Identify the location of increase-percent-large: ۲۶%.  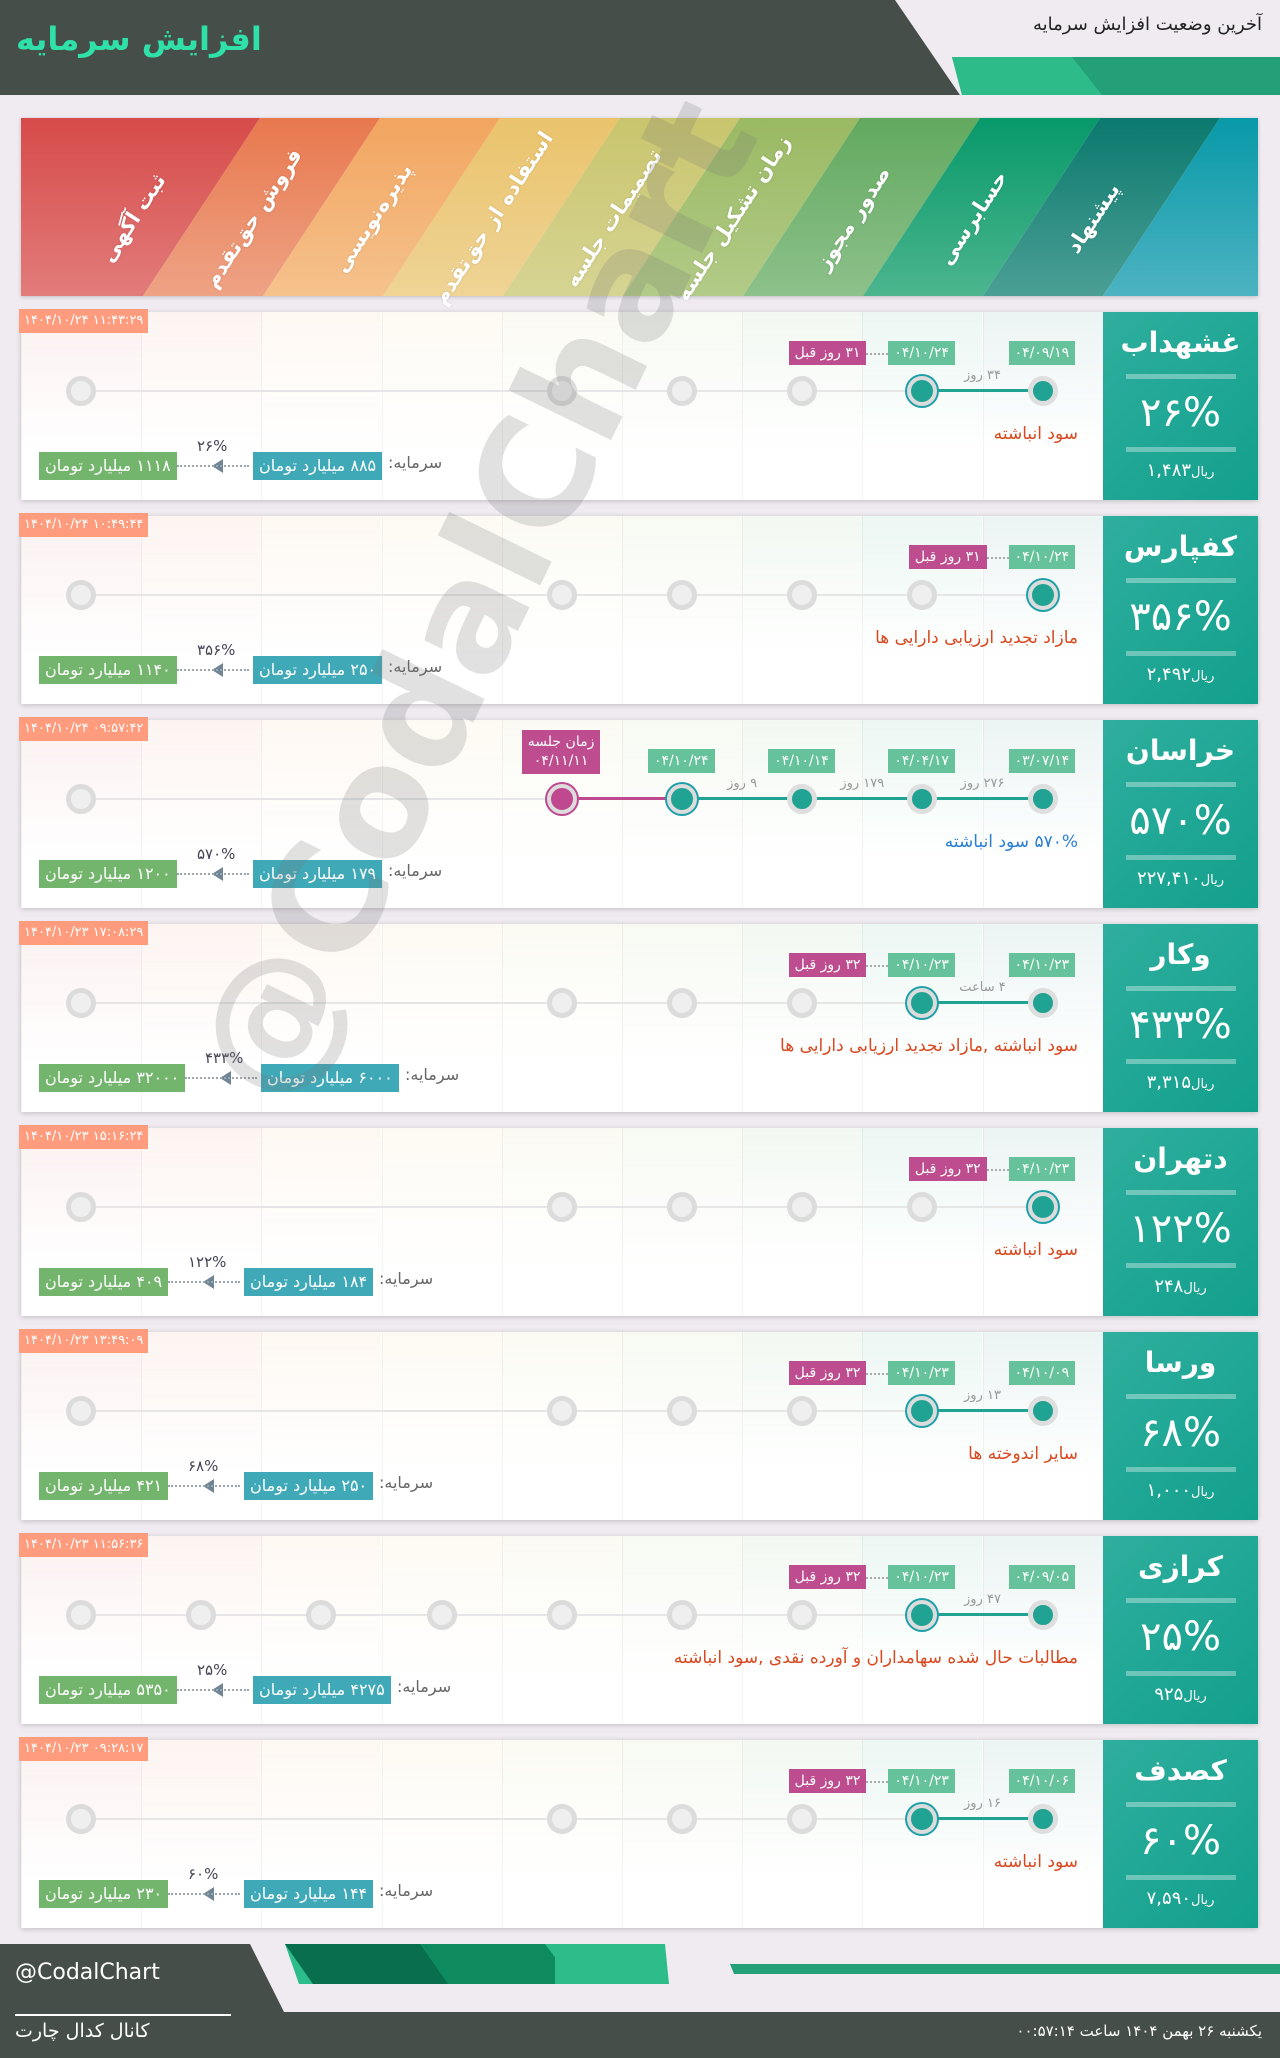
(1180, 413).